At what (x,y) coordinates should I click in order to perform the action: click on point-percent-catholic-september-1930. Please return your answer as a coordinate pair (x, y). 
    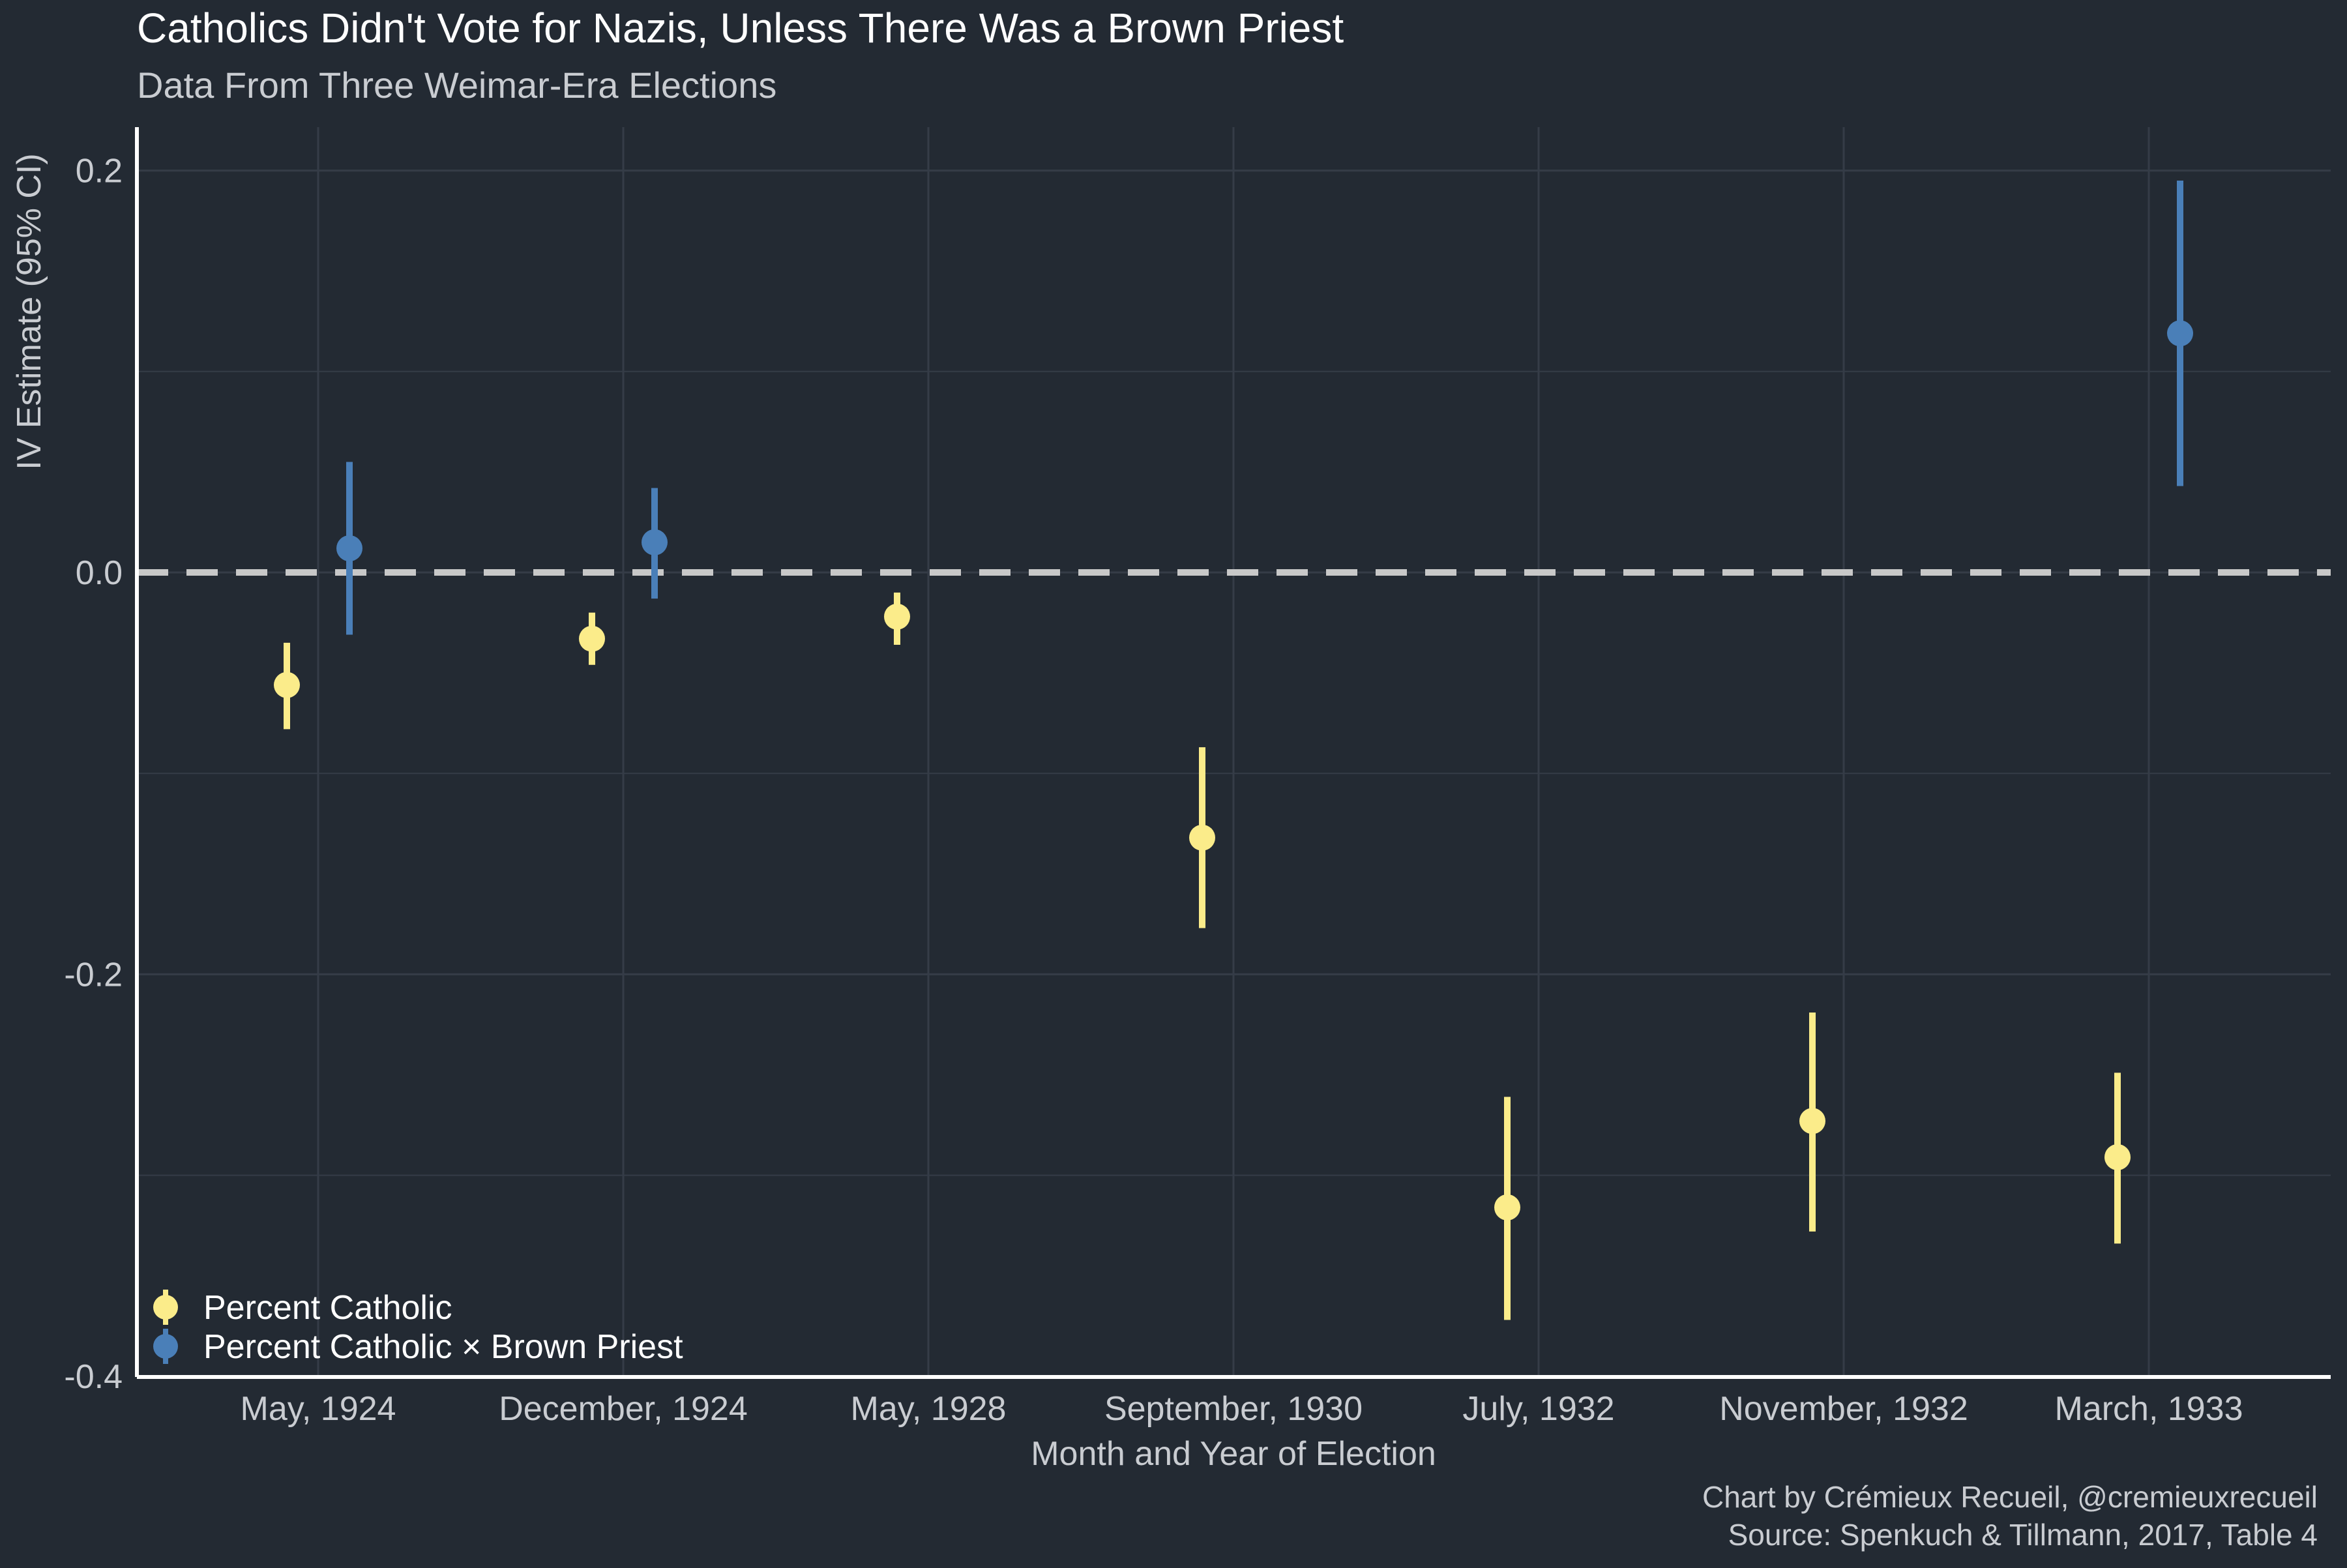
    Looking at the image, I should click on (1202, 838).